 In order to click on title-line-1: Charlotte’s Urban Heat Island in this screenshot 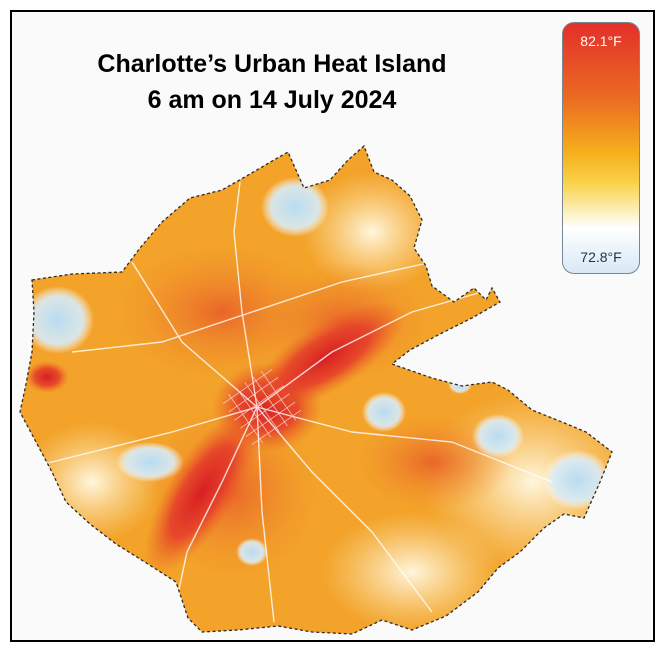, I will do `click(272, 64)`.